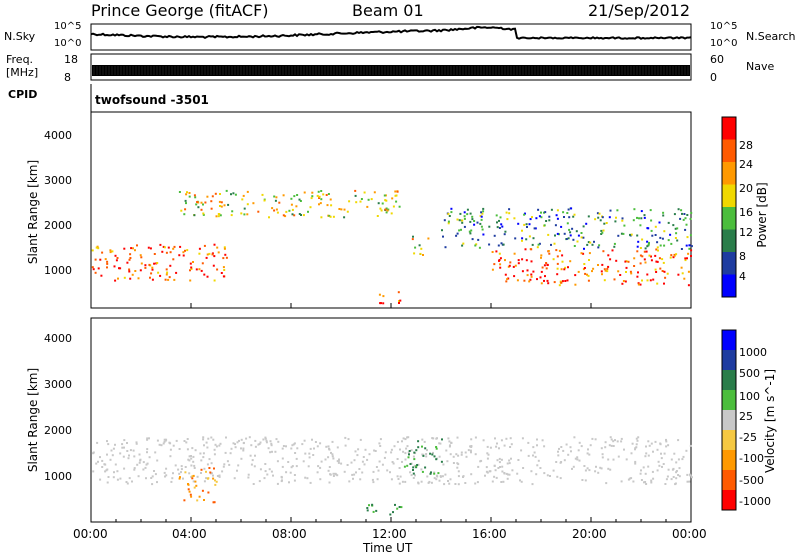 The width and height of the screenshot is (800, 558). Describe the element at coordinates (71, 59) in the screenshot. I see `freq-tick-high: 18` at that location.